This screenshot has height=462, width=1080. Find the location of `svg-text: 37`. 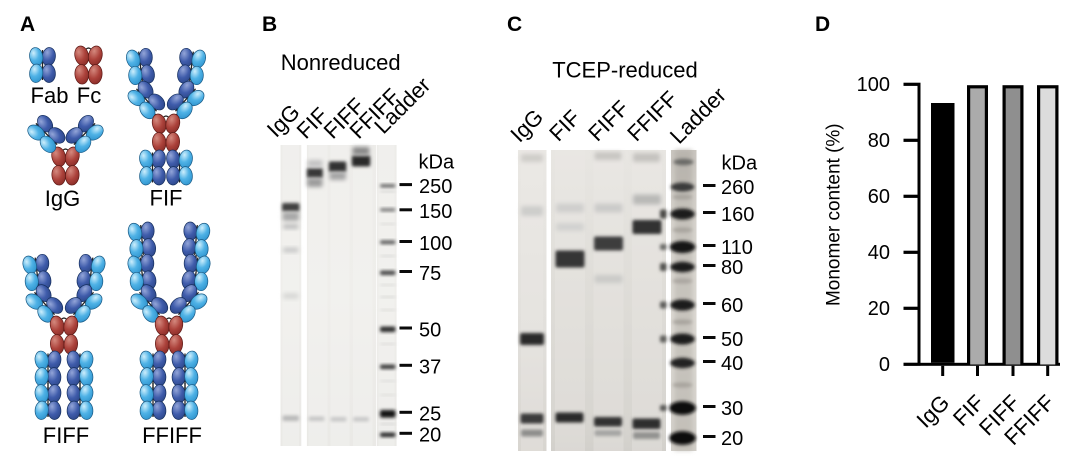

svg-text: 37 is located at coordinates (430, 368).